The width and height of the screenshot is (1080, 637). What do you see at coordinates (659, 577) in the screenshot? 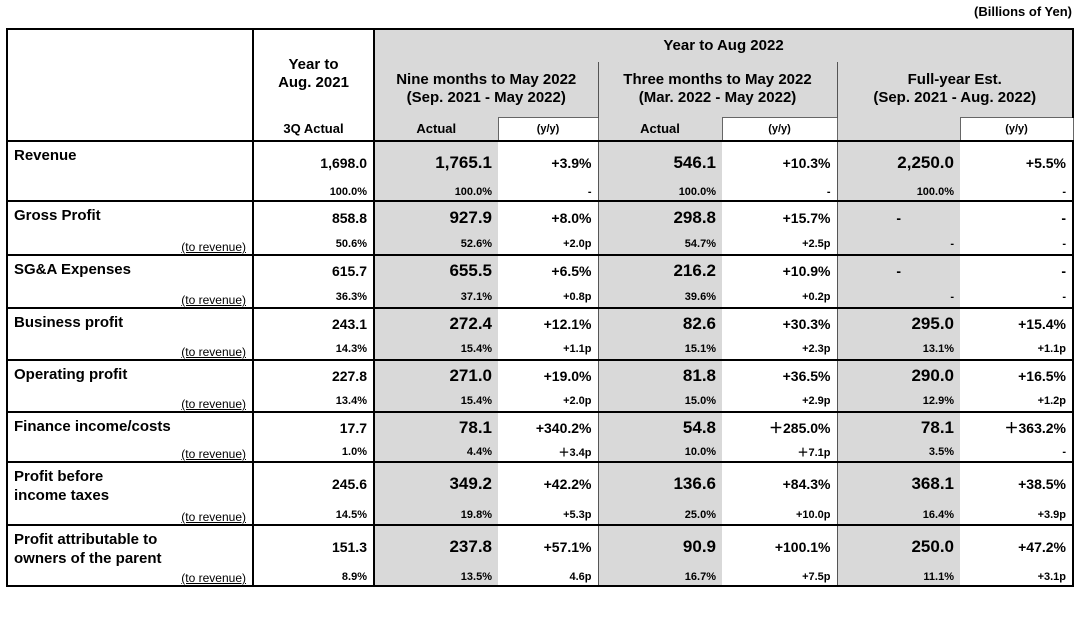
I see `three-months-ratio: 16.7%` at bounding box center [659, 577].